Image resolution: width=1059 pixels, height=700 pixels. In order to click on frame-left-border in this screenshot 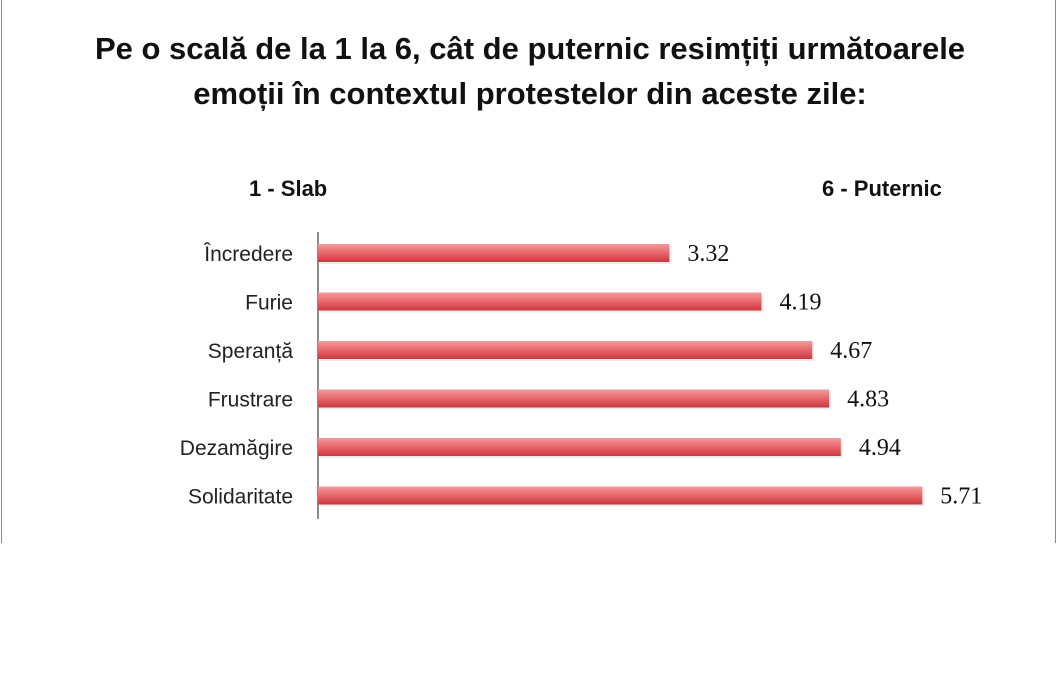, I will do `click(1, 271)`.